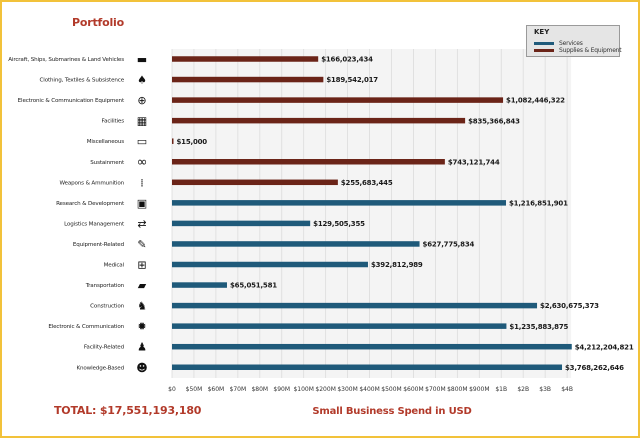 The width and height of the screenshot is (640, 438). Describe the element at coordinates (347, 60) in the screenshot. I see `data-label: $166,023,434` at that location.